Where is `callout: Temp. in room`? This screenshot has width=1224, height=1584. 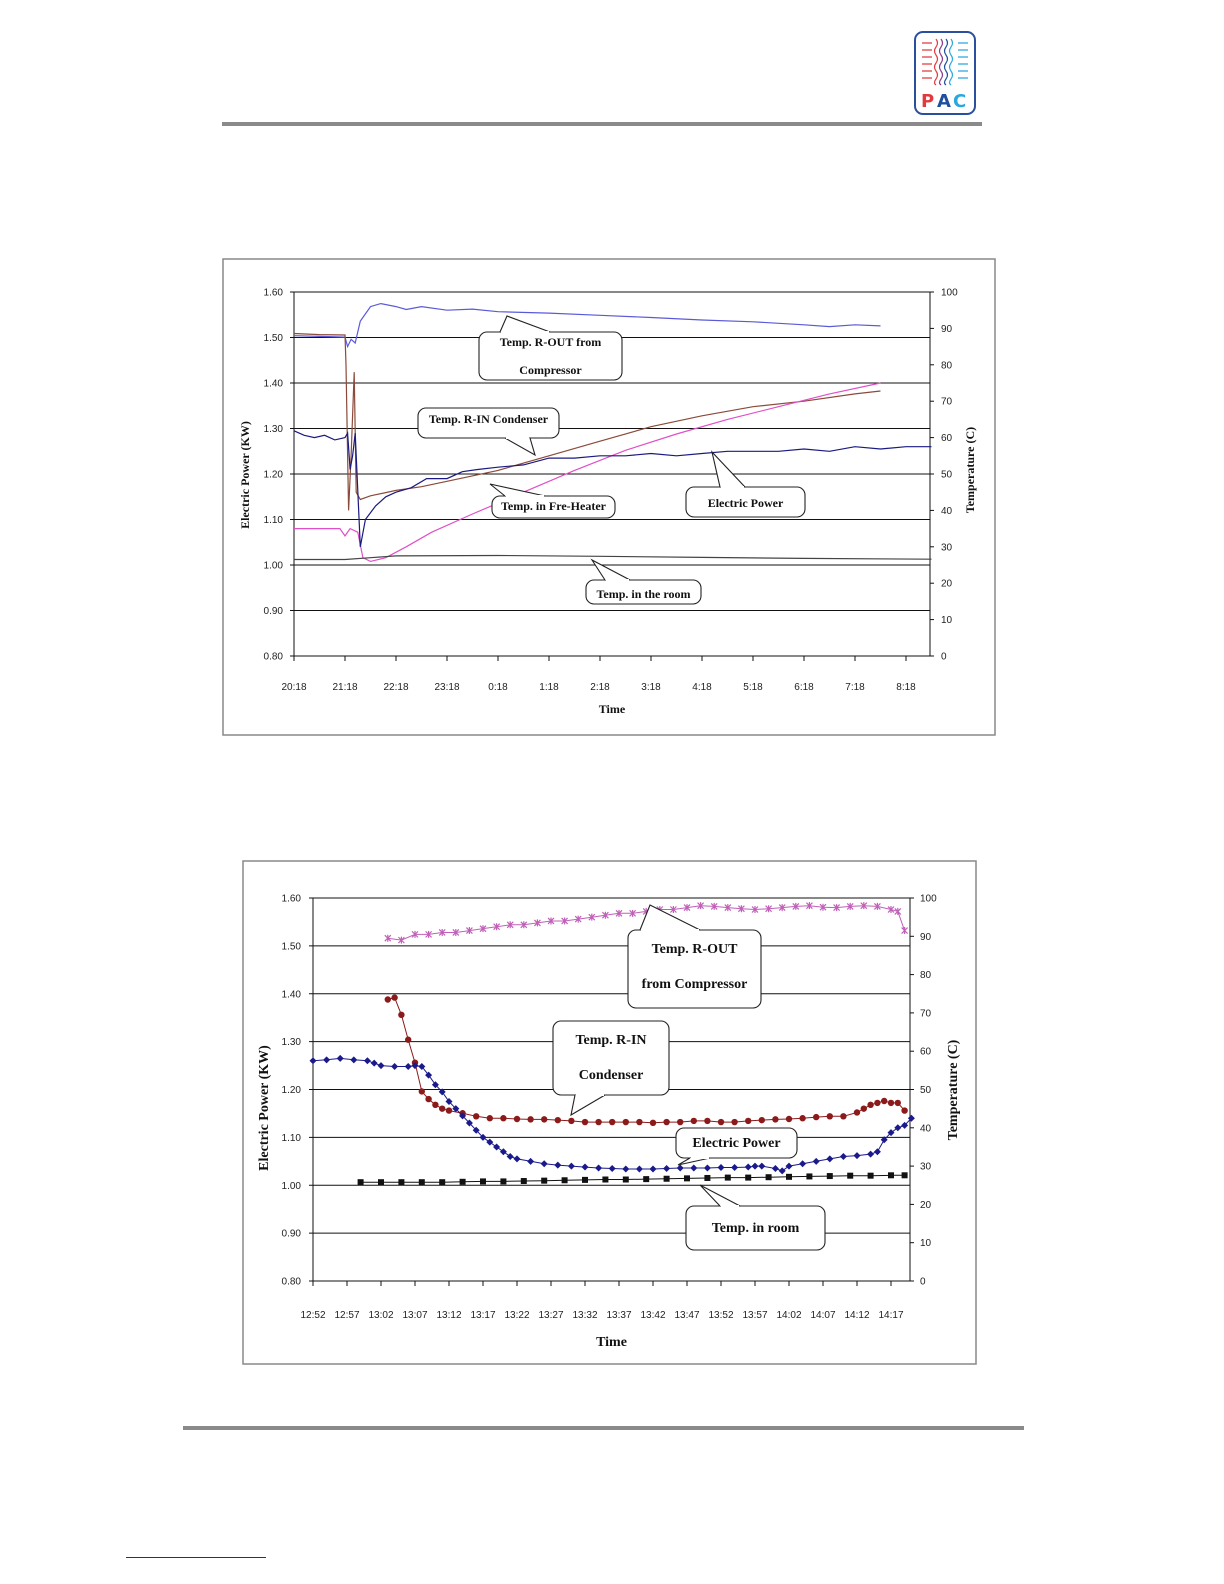
callout: Temp. in room is located at coordinates (755, 1217).